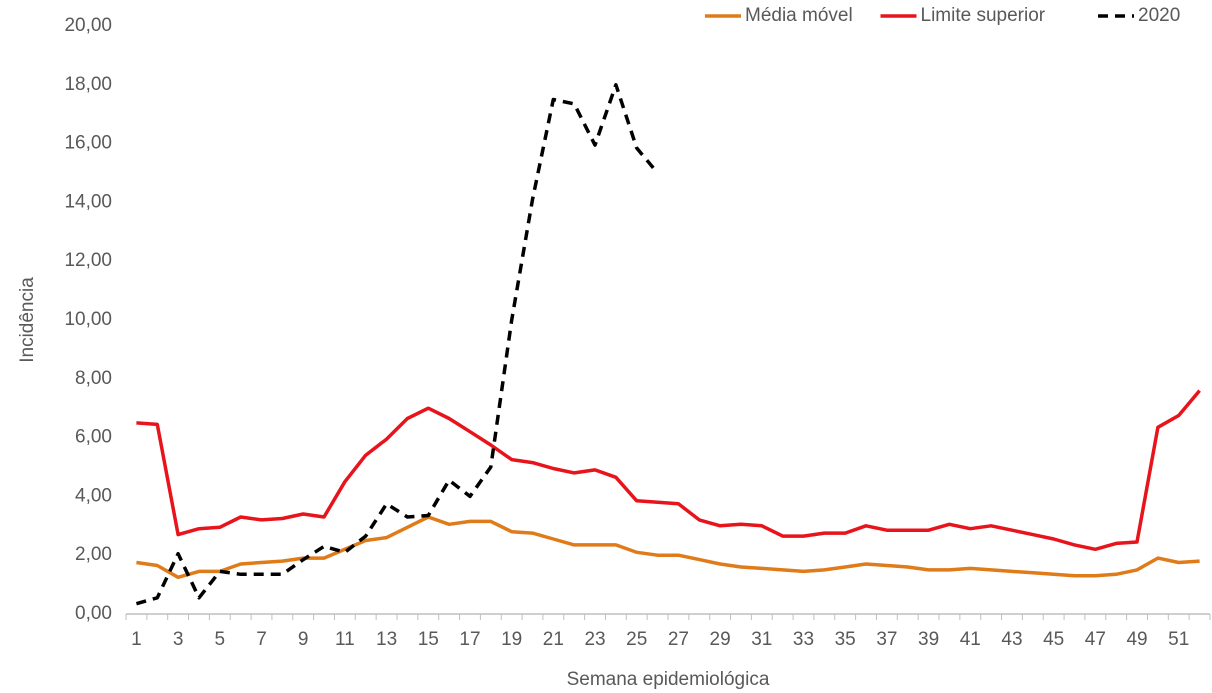 The image size is (1212, 693). Describe the element at coordinates (761, 639) in the screenshot. I see `x-tick-label: 31` at that location.